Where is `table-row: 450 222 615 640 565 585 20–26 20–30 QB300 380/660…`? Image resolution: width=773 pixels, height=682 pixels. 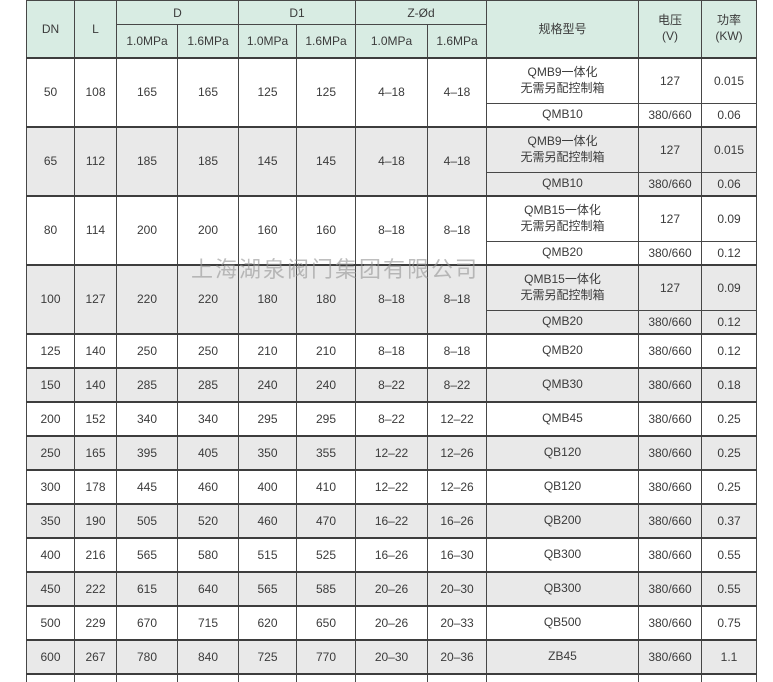 table-row: 450 222 615 640 565 585 20–26 20–30 QB300 380/660… is located at coordinates (392, 588).